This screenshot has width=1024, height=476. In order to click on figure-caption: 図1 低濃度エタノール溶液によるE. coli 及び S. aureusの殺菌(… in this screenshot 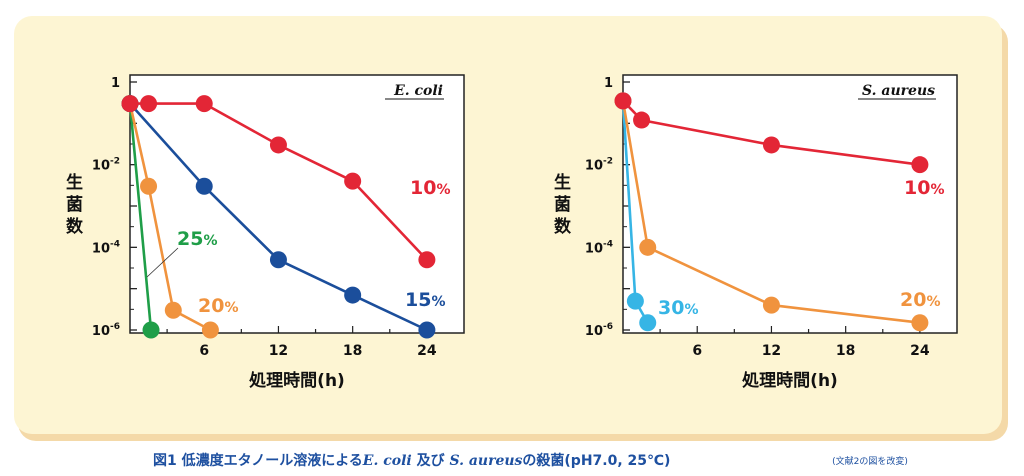, I will do `click(411, 460)`.